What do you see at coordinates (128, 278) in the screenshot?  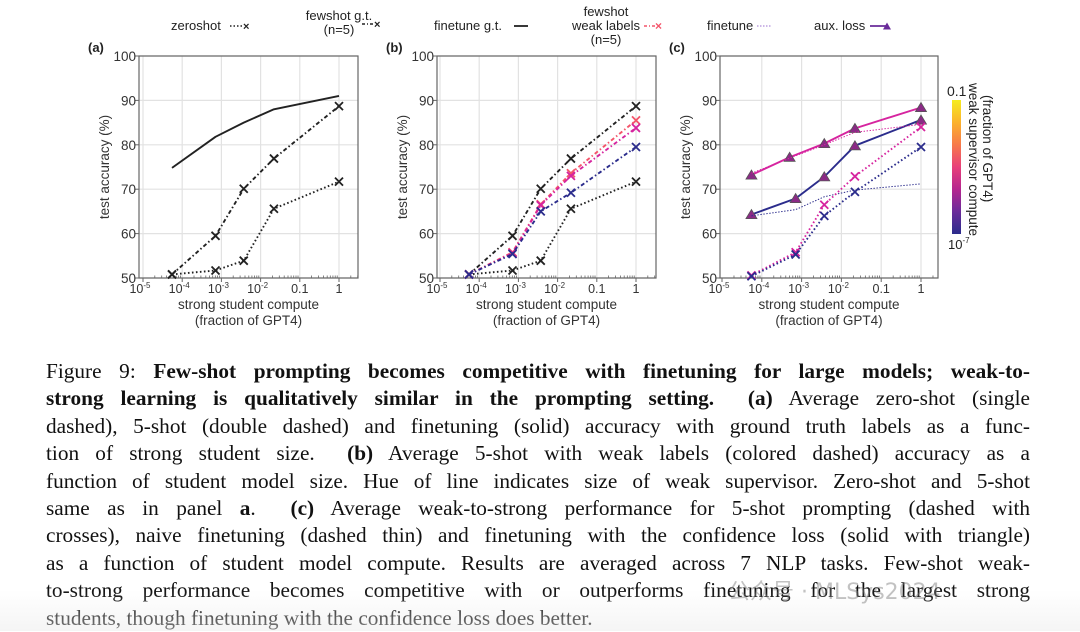 I see `y-tick-label: 50` at bounding box center [128, 278].